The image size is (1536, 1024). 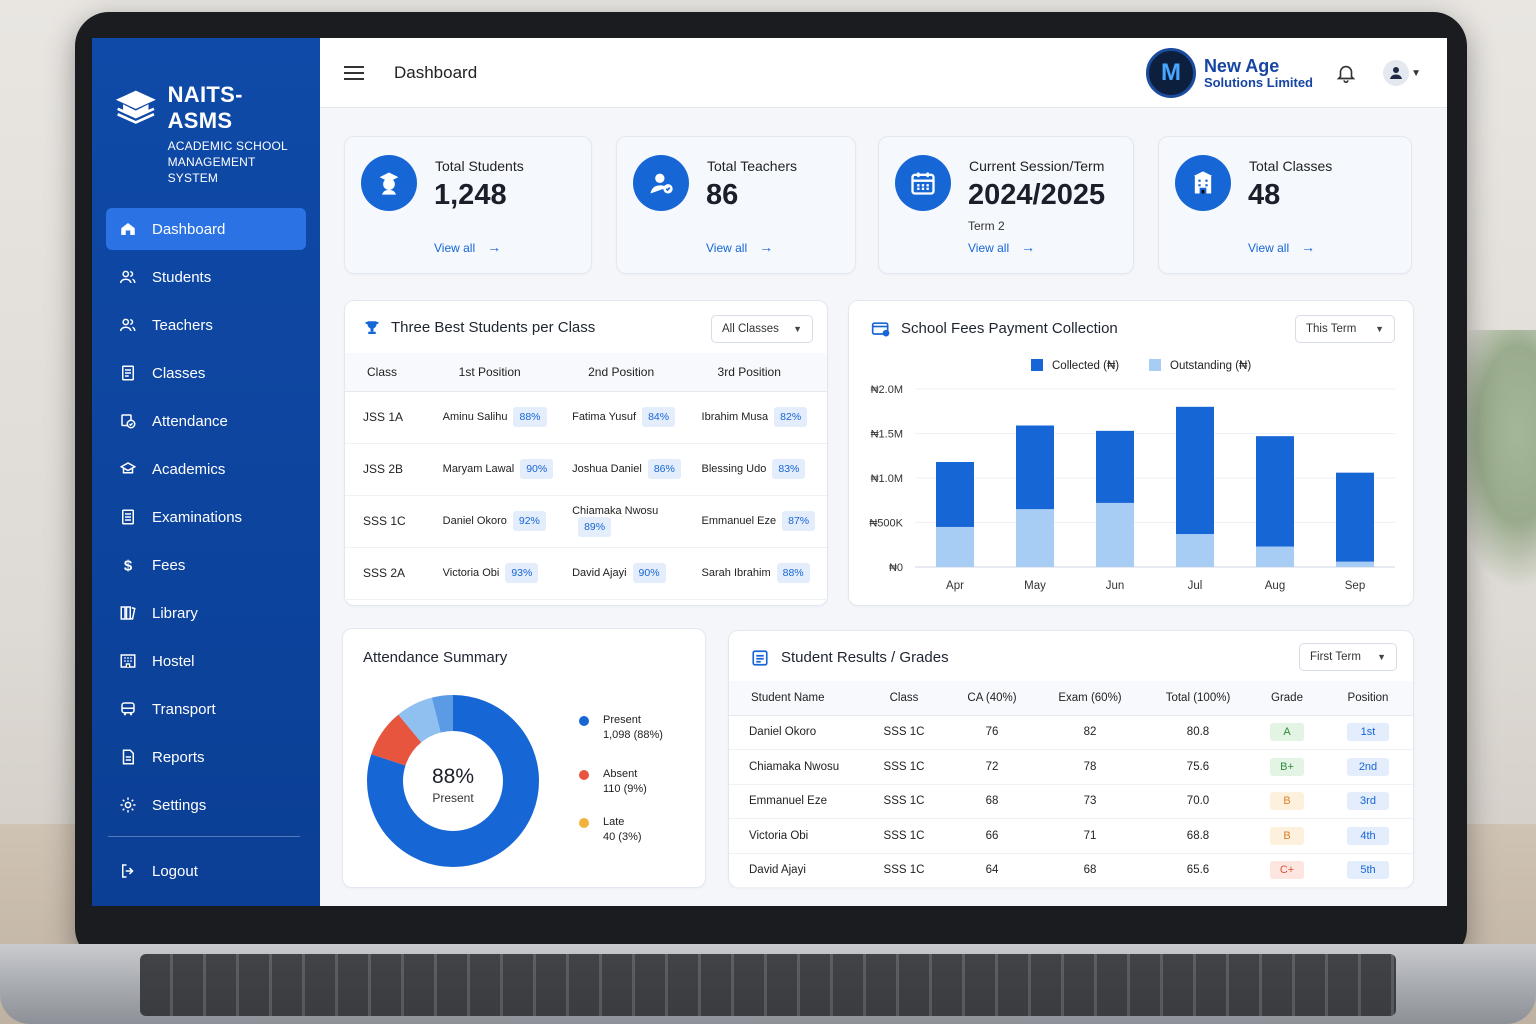 I want to click on sidebar-item-classes: Classes, so click(x=206, y=373).